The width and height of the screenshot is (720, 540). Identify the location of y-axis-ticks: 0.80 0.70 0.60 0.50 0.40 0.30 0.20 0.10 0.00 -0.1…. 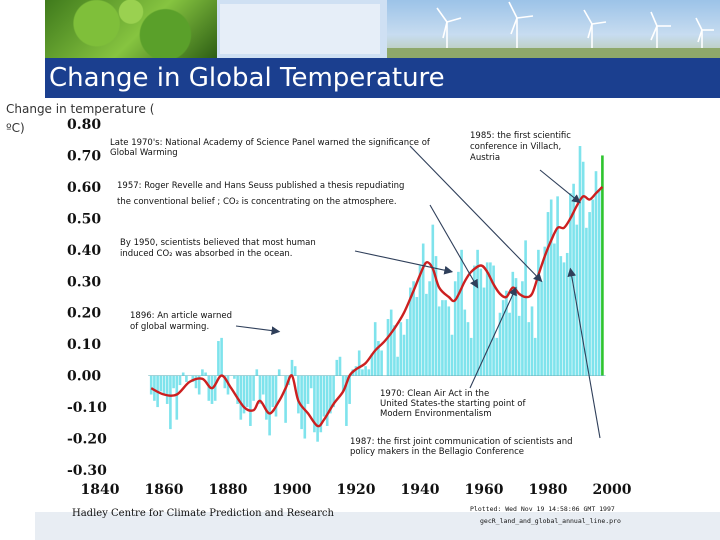
(87, 298).